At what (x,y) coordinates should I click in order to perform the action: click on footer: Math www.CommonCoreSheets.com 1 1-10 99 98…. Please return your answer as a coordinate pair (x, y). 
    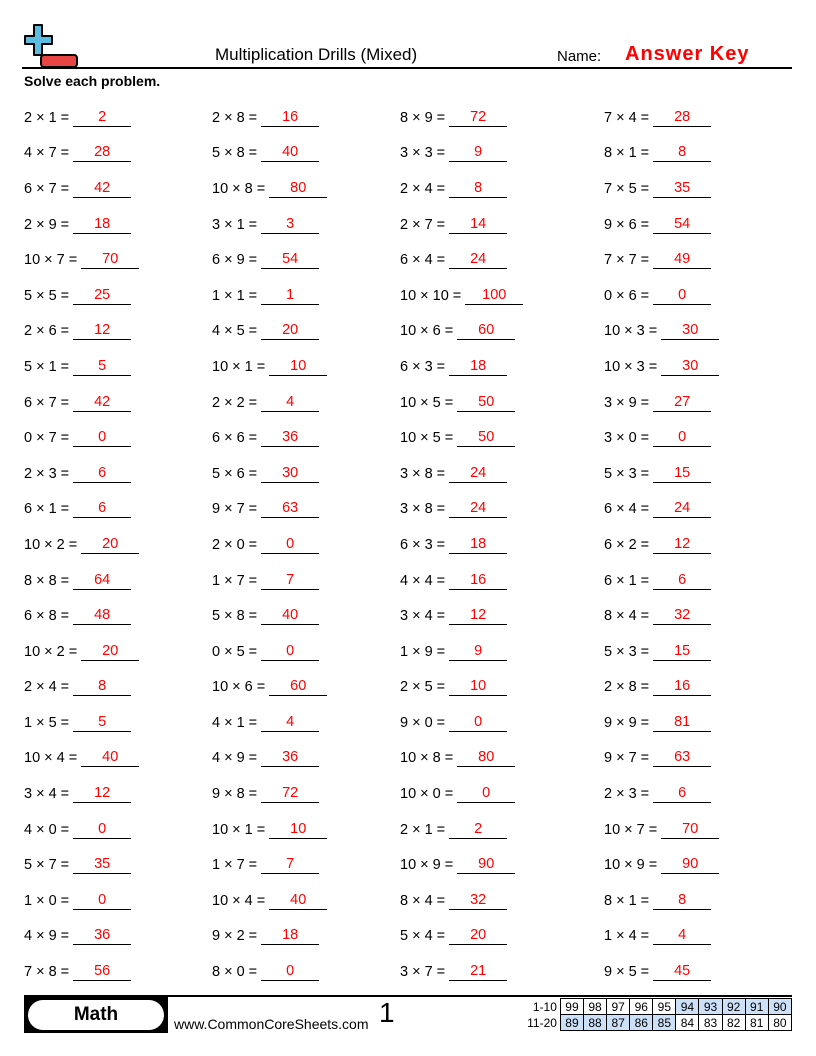
    Looking at the image, I should click on (408, 1014).